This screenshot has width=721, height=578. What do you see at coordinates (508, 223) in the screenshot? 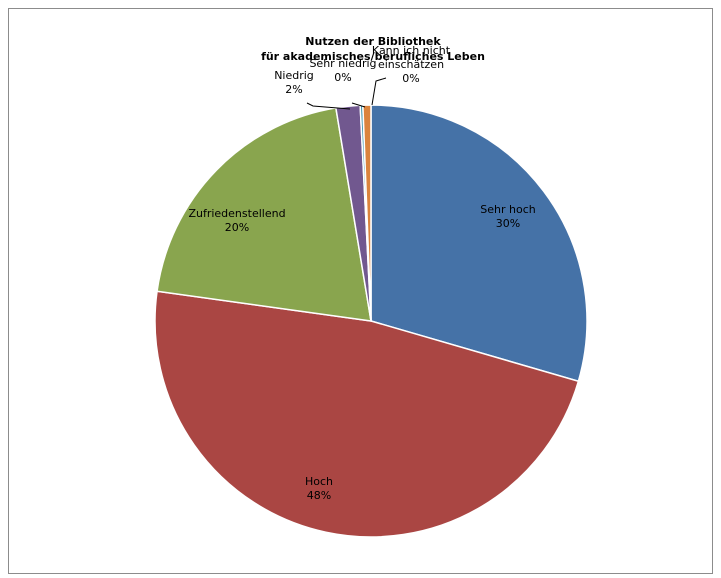
I see `slice-label-0-line-1: 30%` at bounding box center [508, 223].